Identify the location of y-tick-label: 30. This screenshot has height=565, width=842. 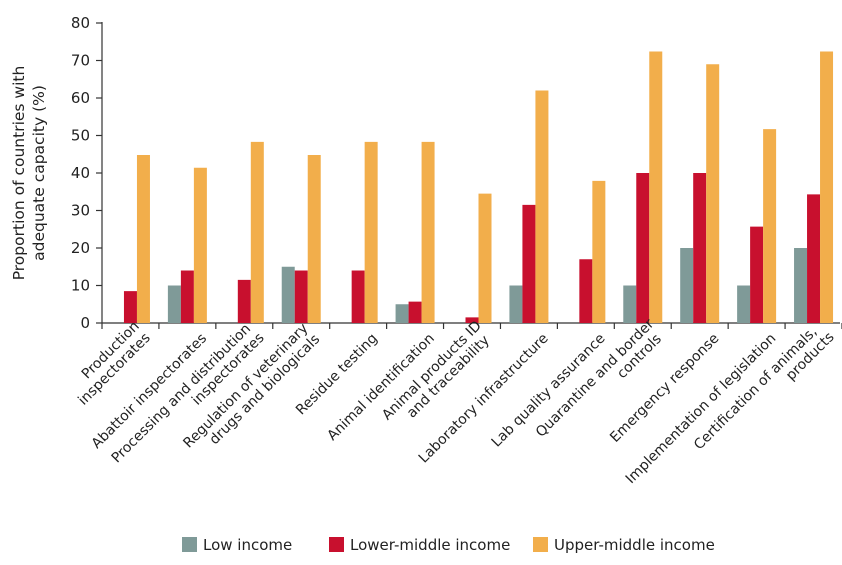
(80, 211).